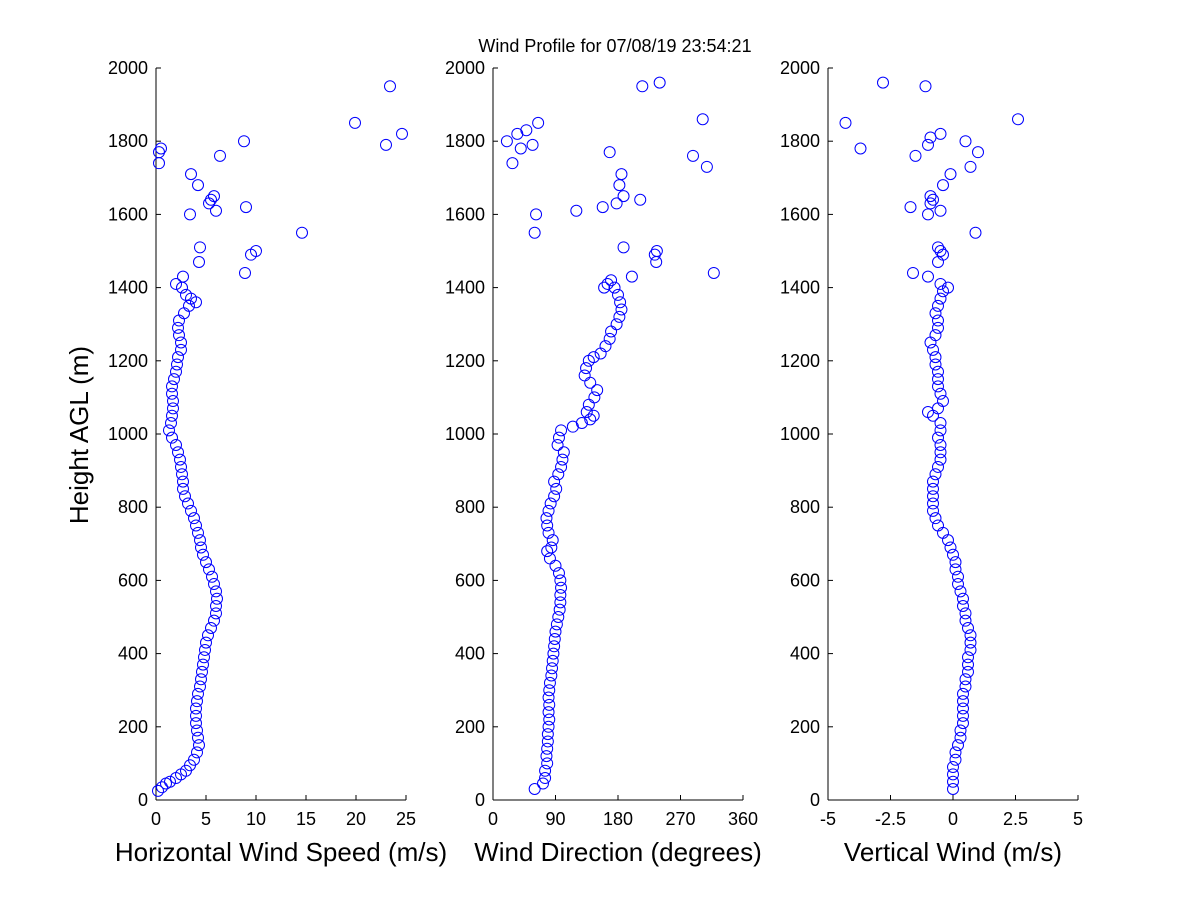  What do you see at coordinates (470, 580) in the screenshot?
I see `y-tick-label: 600` at bounding box center [470, 580].